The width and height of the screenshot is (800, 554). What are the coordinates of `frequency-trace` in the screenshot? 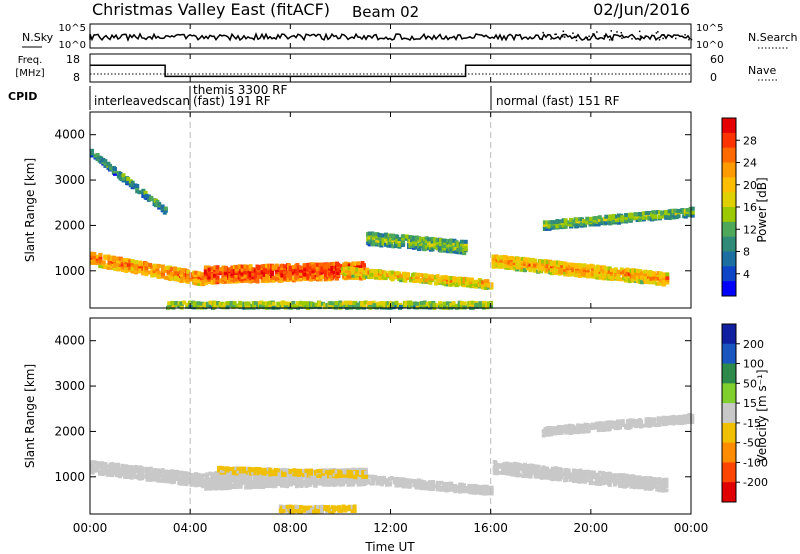 It's located at (390, 71).